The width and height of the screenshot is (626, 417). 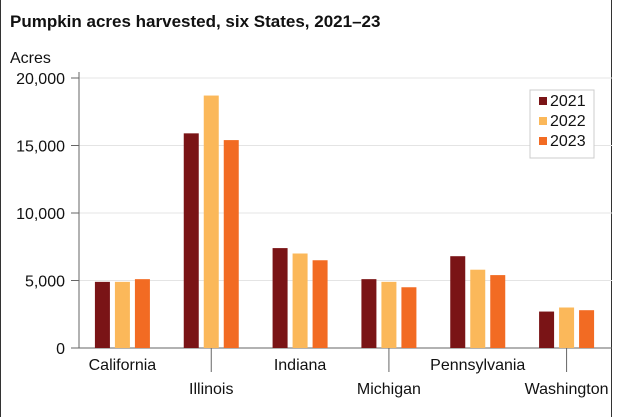 What do you see at coordinates (568, 121) in the screenshot?
I see `legend-label: 2022` at bounding box center [568, 121].